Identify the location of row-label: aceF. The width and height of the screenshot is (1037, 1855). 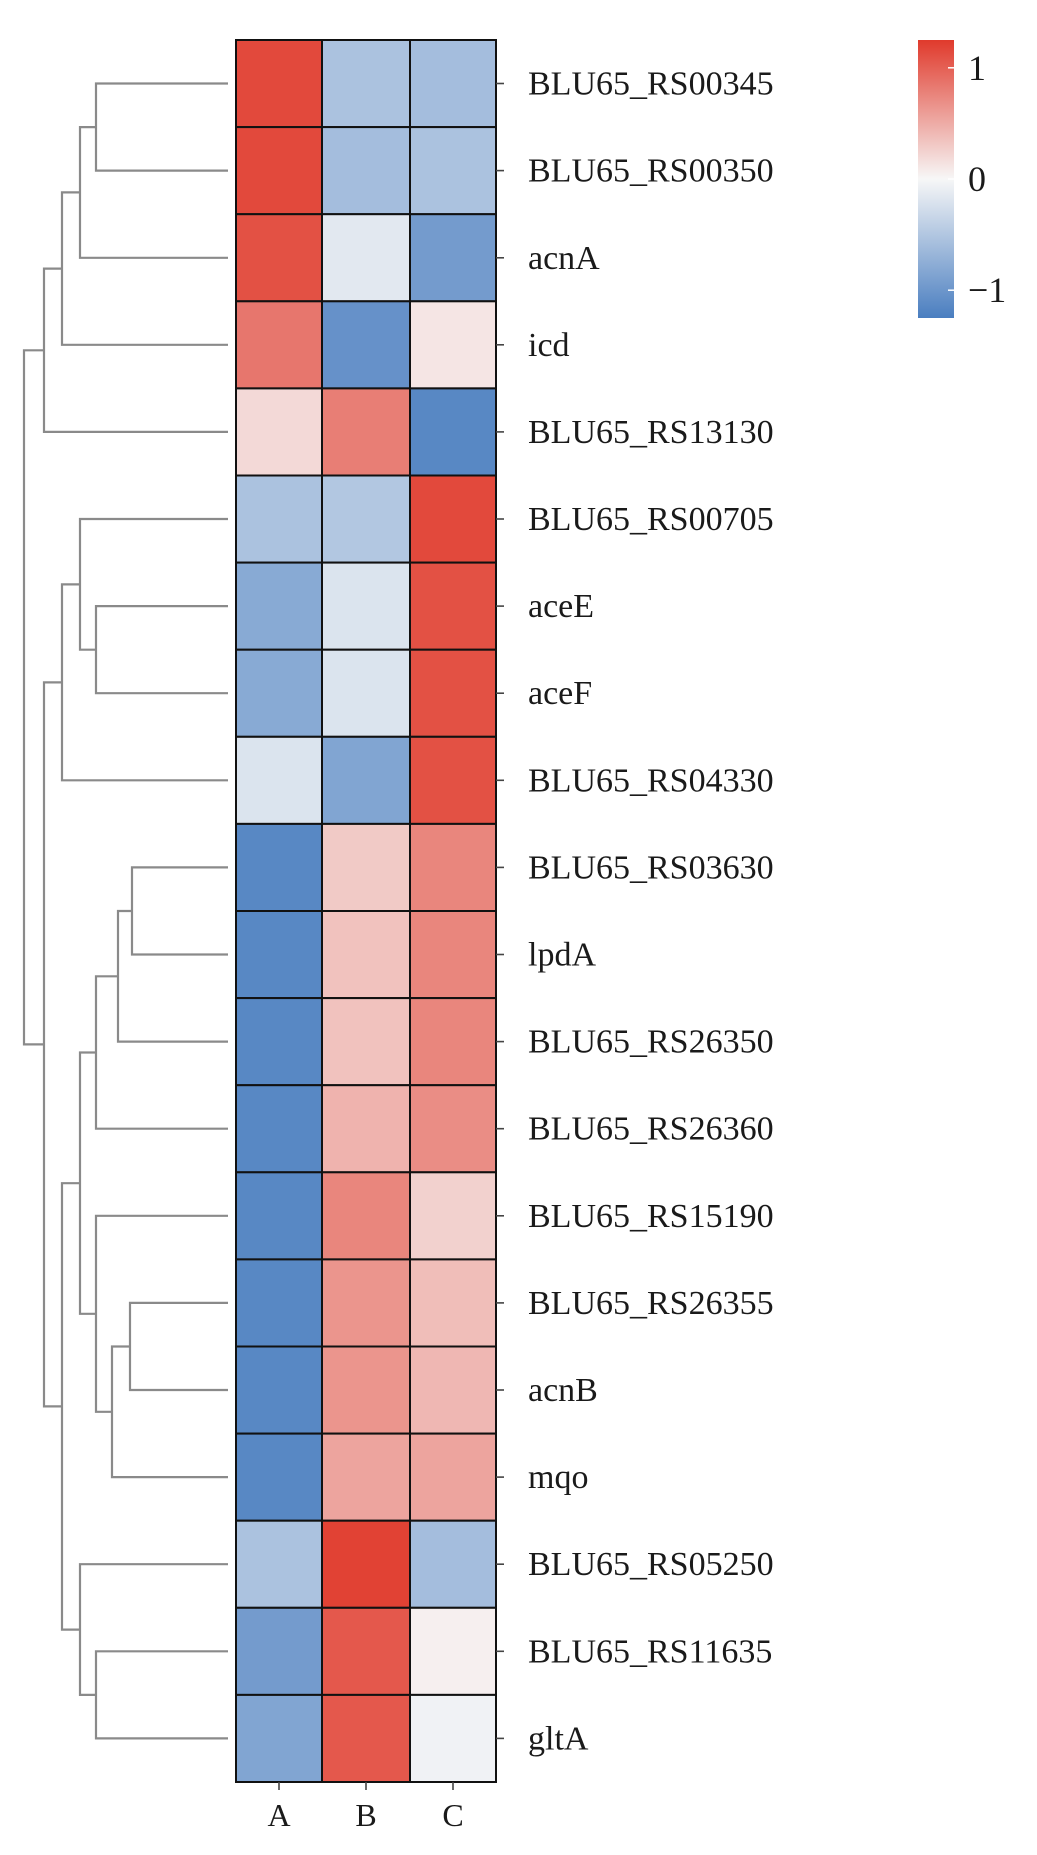
(560, 693).